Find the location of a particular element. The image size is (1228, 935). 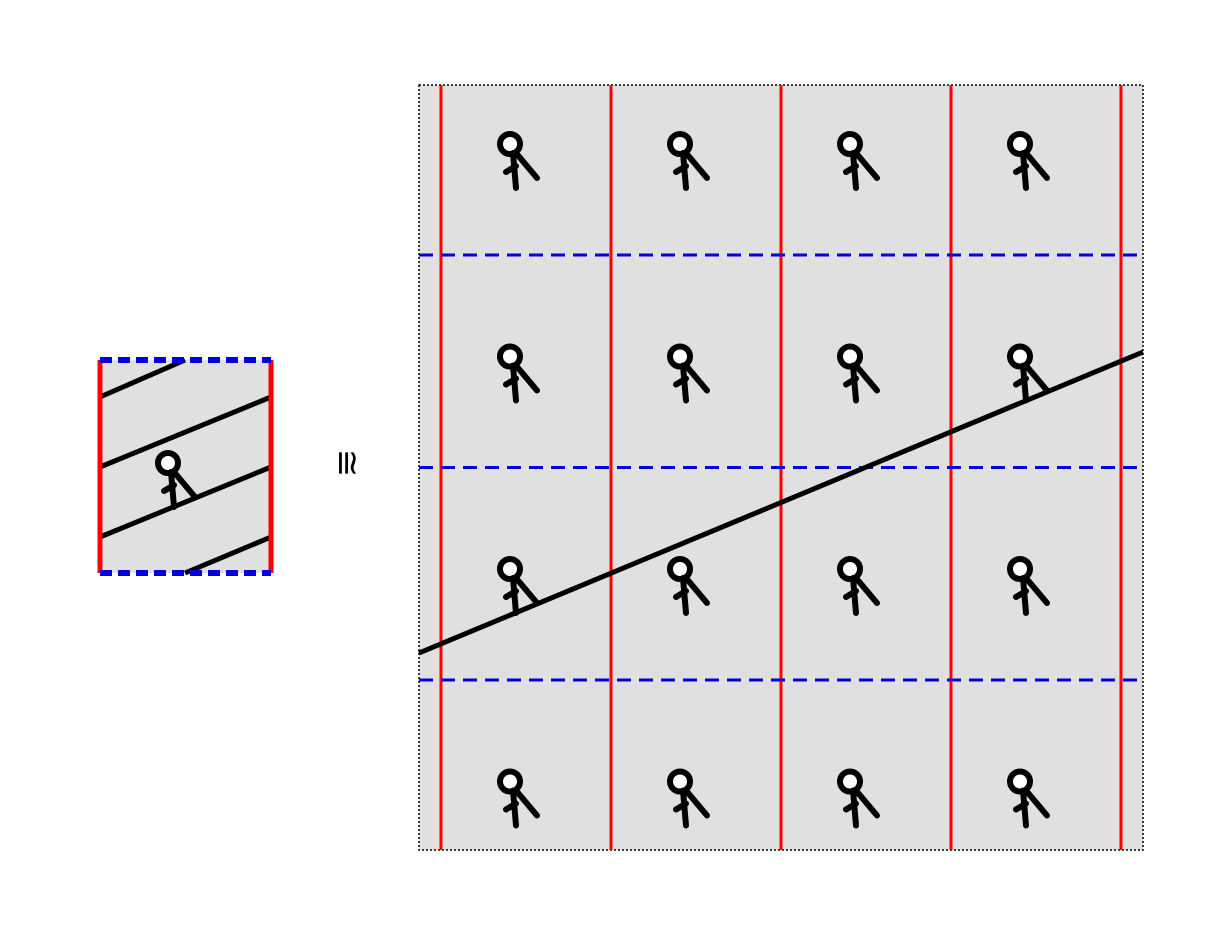

fundamental-line-pieces is located at coordinates (185, 466).